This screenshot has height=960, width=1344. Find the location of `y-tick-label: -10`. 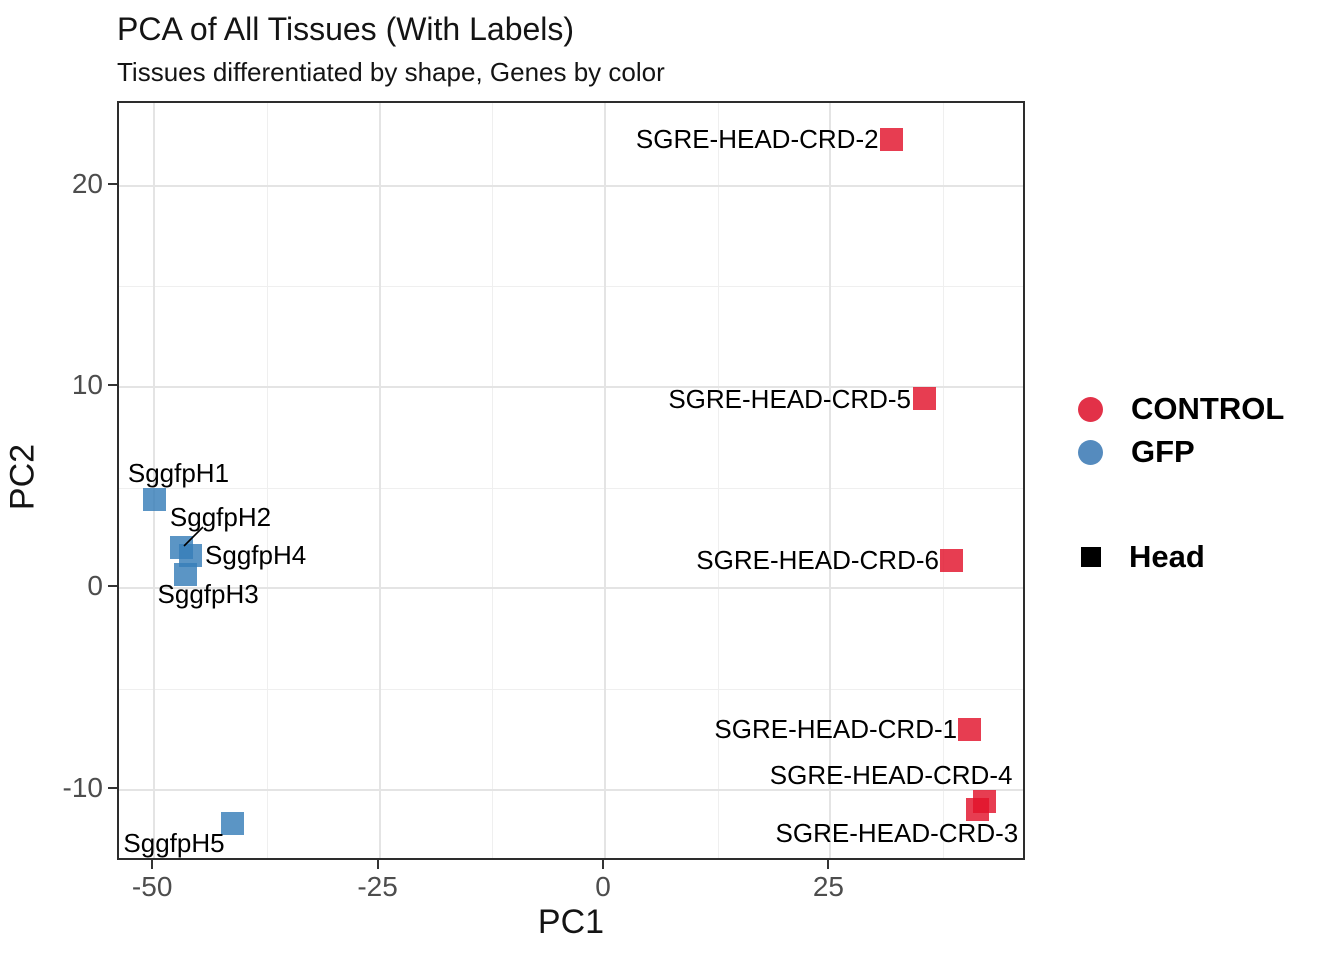

y-tick-label: -10 is located at coordinates (82, 787).